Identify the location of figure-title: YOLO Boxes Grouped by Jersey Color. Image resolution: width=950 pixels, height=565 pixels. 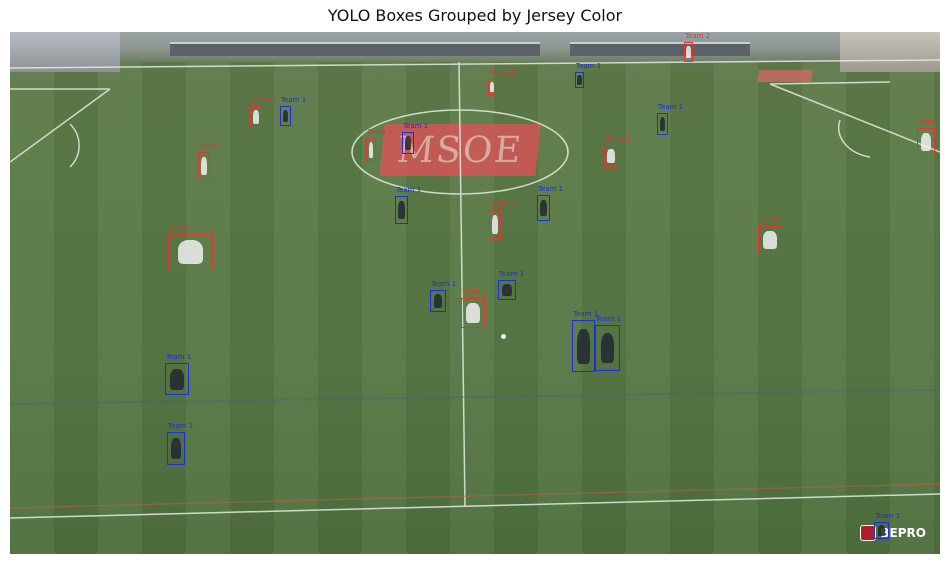
(475, 15).